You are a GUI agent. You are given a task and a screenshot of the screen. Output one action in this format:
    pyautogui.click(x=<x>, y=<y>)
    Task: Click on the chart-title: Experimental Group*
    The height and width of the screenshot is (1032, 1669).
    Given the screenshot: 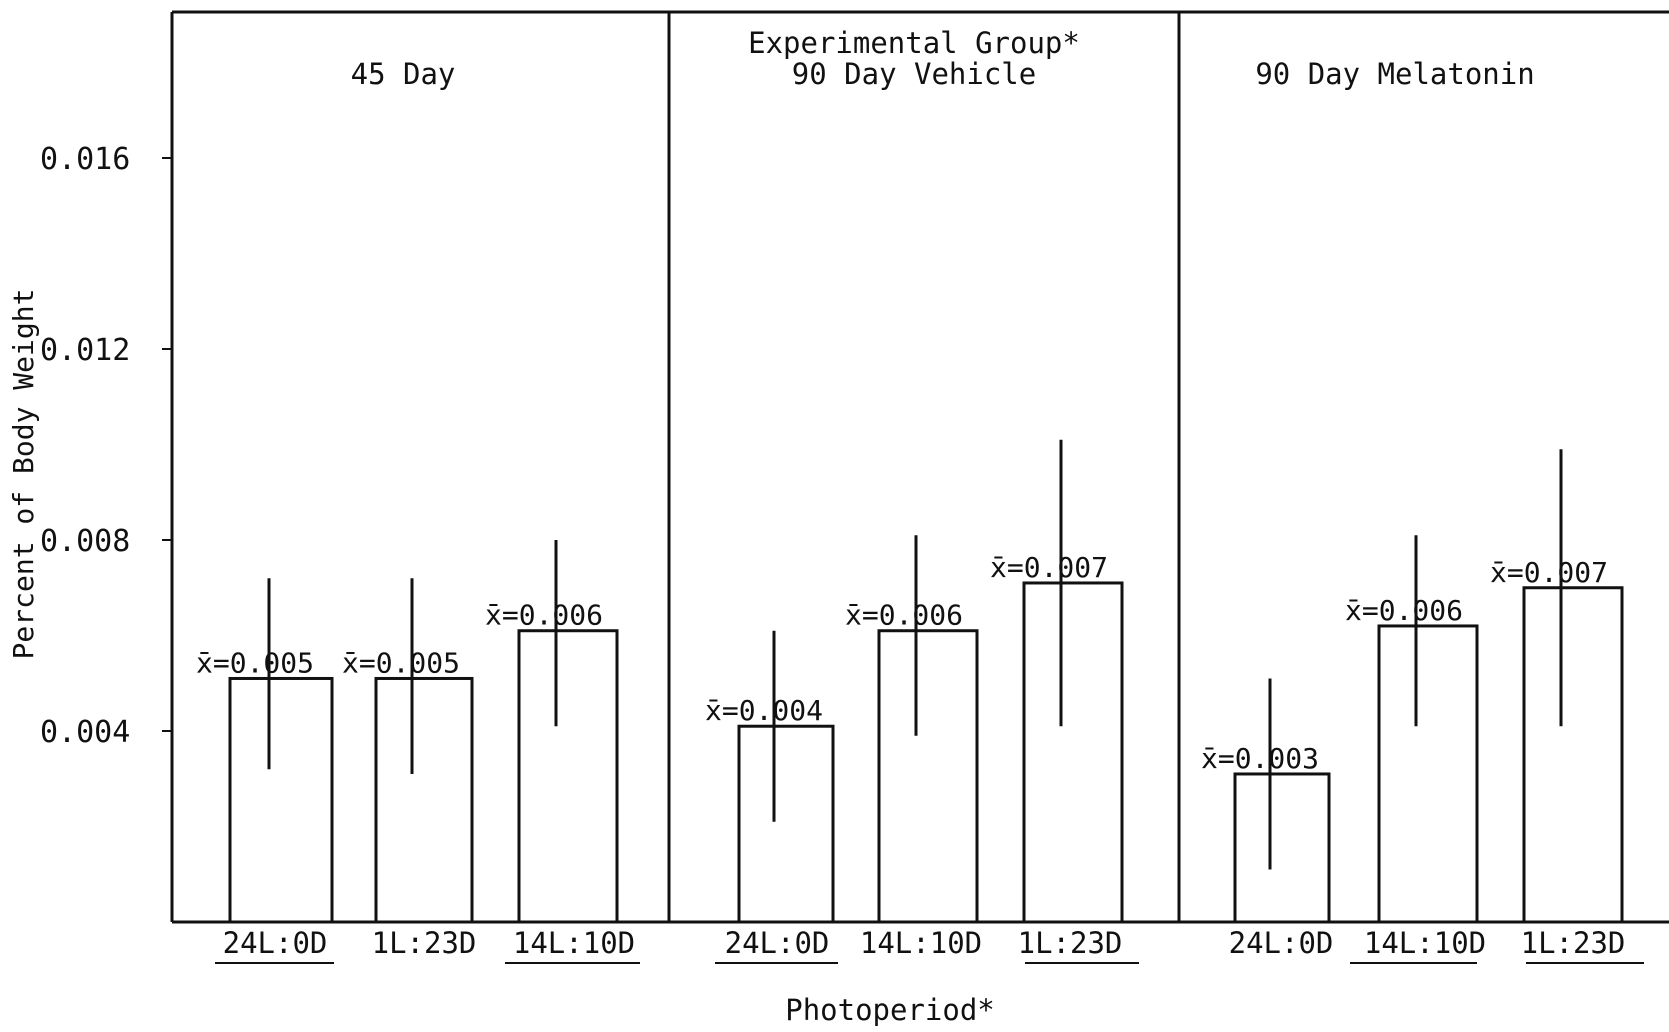 What is the action you would take?
    pyautogui.click(x=914, y=43)
    